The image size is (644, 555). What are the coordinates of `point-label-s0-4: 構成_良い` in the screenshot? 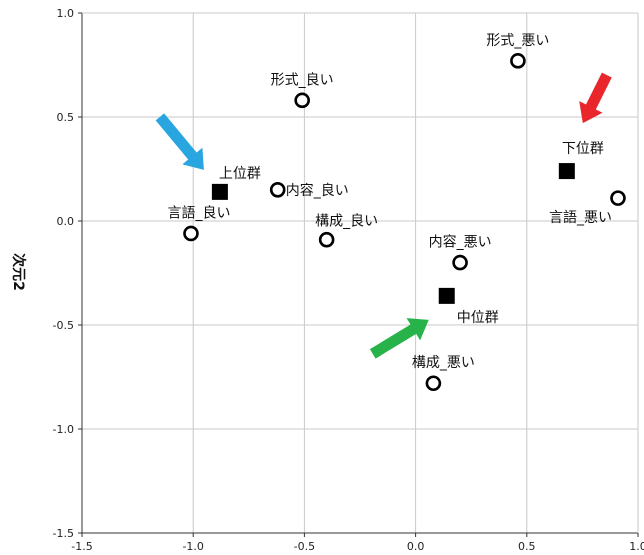 It's located at (346, 222).